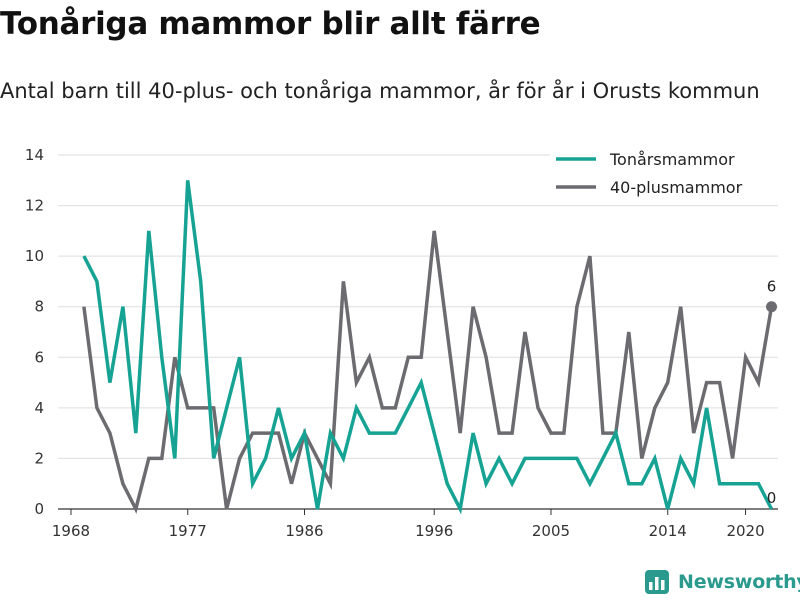 The image size is (800, 600). Describe the element at coordinates (34, 332) in the screenshot. I see `y-axis-ticks: 0 2 4 6 8 10 12 14` at that location.